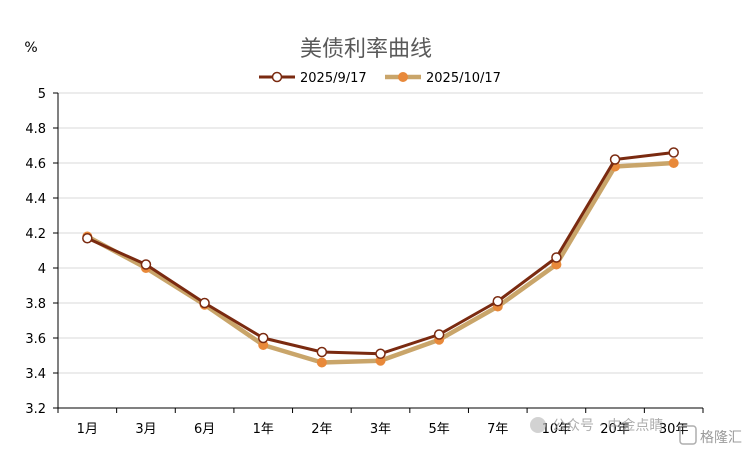  What do you see at coordinates (87, 429) in the screenshot?
I see `x-tick-label: 1月` at bounding box center [87, 429].